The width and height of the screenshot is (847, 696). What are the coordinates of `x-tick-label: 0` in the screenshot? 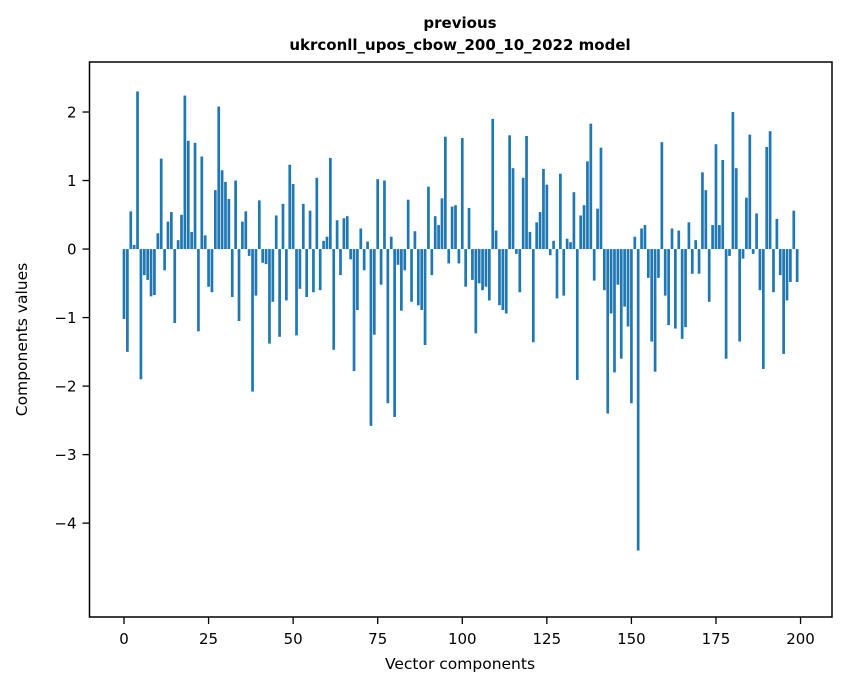 It's located at (124, 639).